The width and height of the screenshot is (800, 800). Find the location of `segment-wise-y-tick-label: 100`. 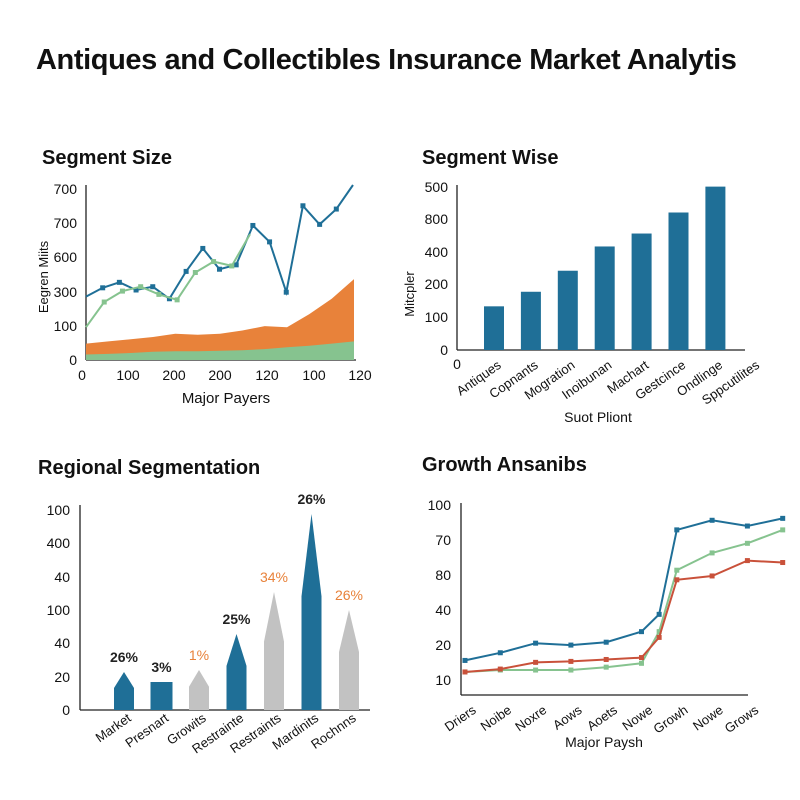

segment-wise-y-tick-label: 100 is located at coordinates (437, 317).